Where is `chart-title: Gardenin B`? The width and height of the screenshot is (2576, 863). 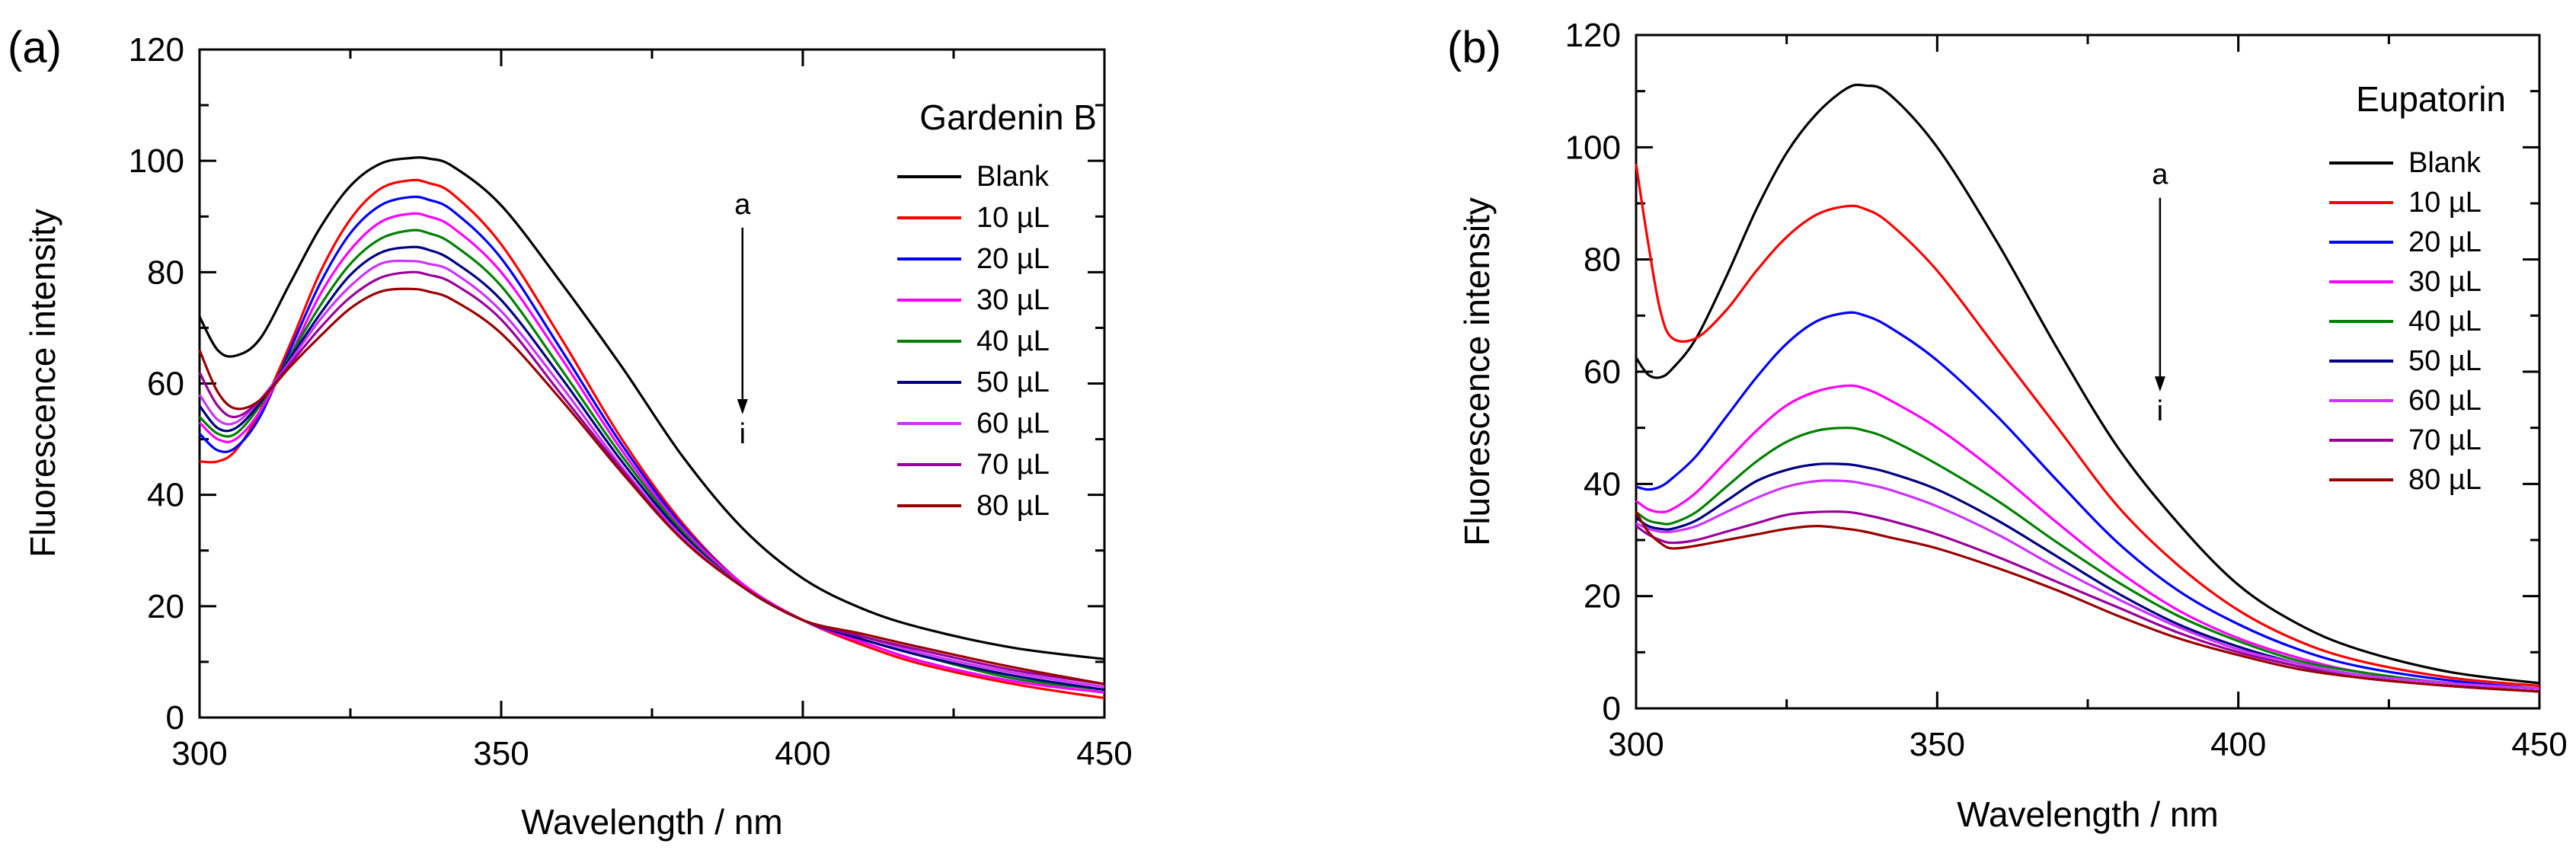 chart-title: Gardenin B is located at coordinates (1008, 117).